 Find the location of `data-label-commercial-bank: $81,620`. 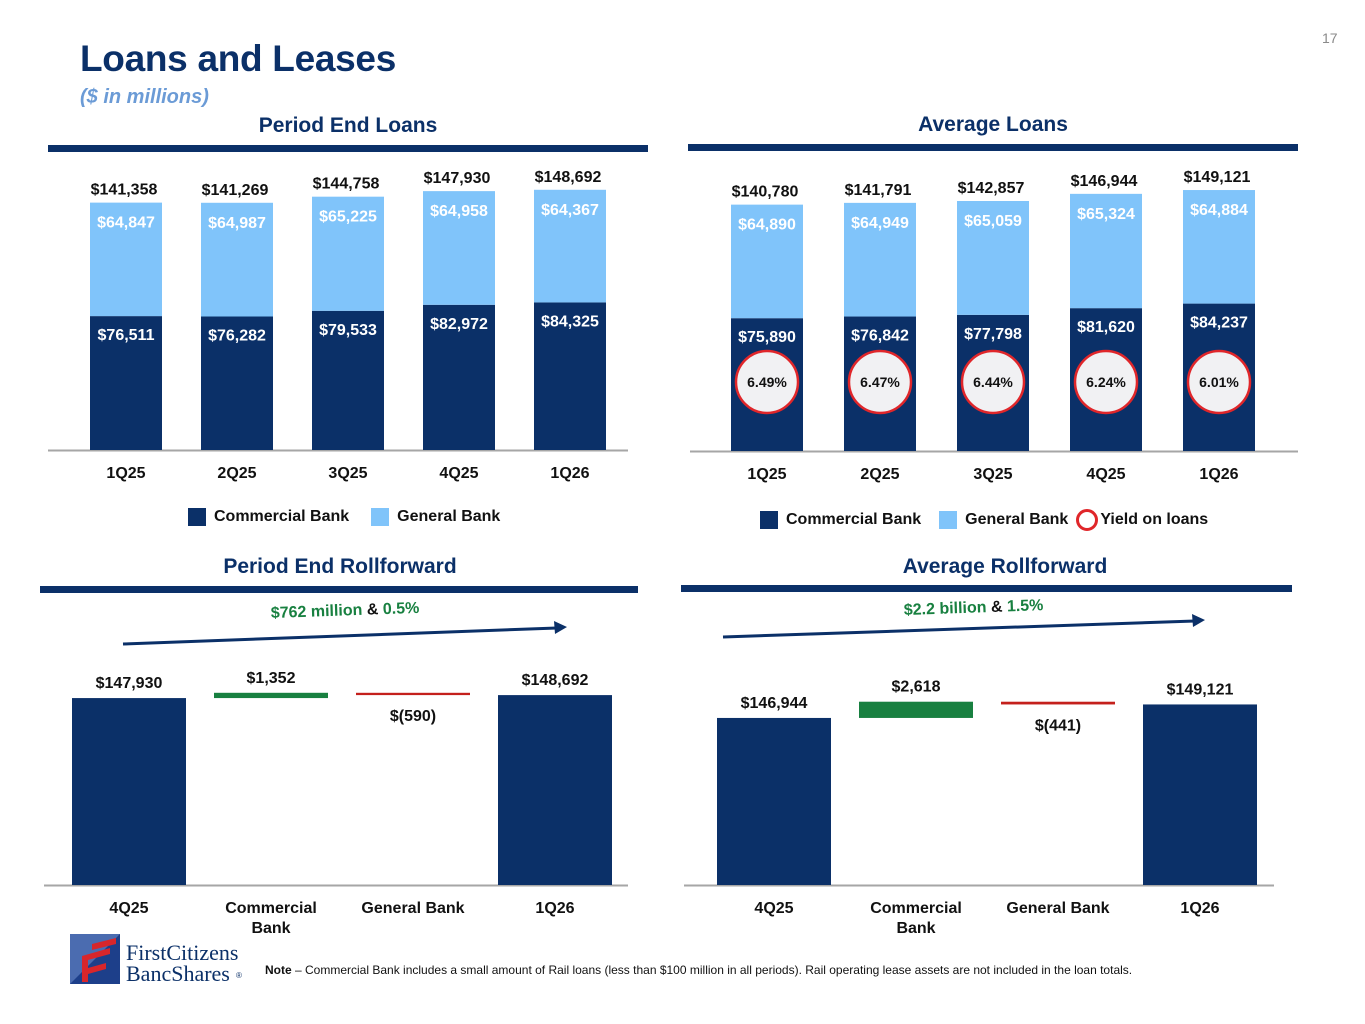

data-label-commercial-bank: $81,620 is located at coordinates (1106, 327).